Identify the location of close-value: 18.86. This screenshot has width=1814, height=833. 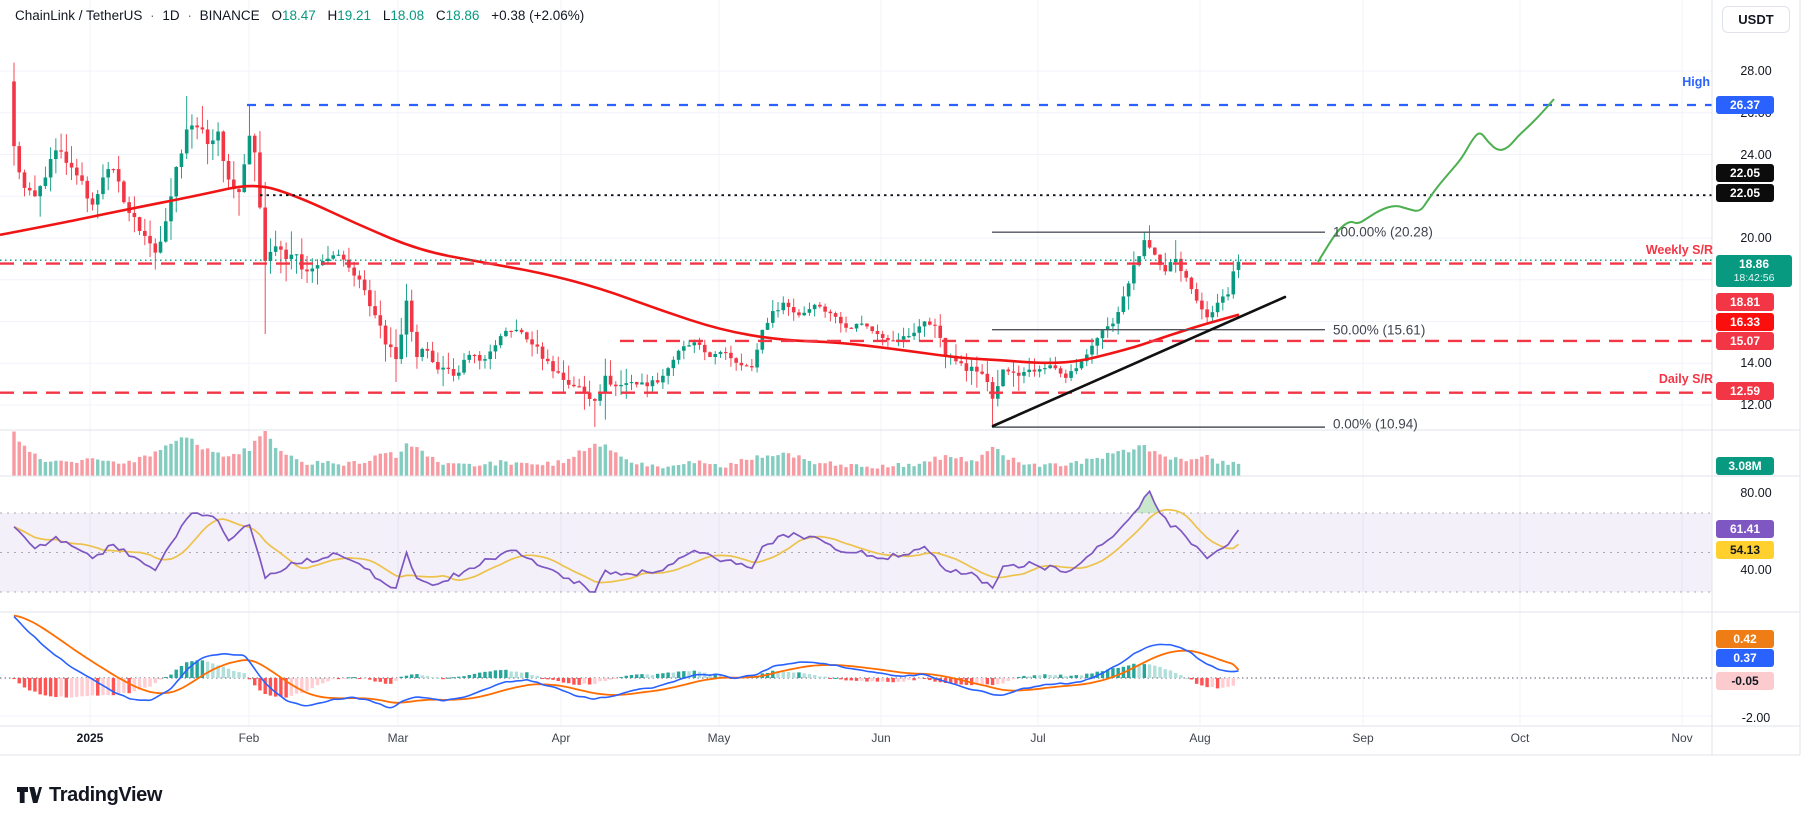
(462, 15).